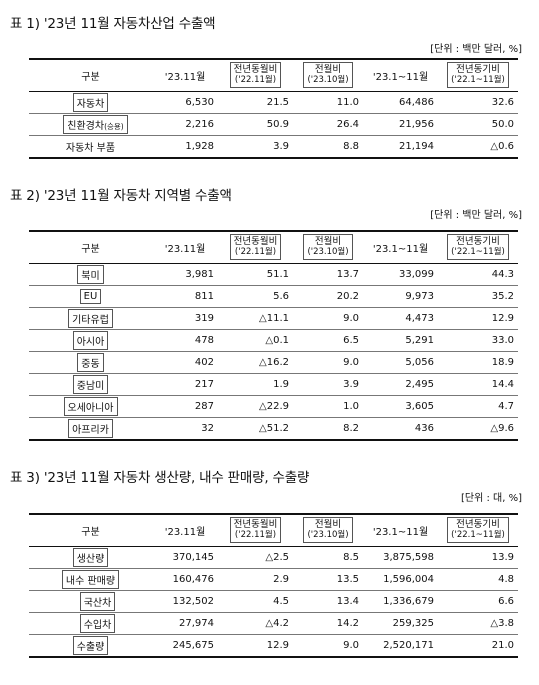 Image resolution: width=539 pixels, height=685 pixels. What do you see at coordinates (273, 579) in the screenshot?
I see `table-row: 내수 판매량 160,476 2.9 13.5 1,596,004 4.8` at bounding box center [273, 579].